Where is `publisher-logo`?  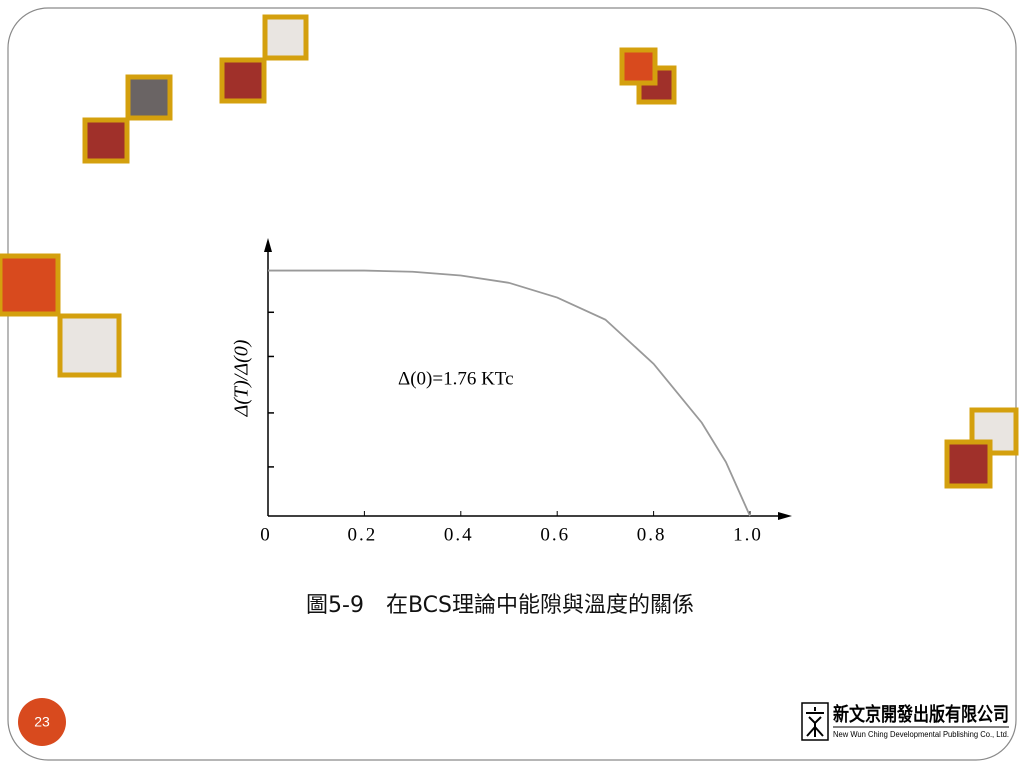 publisher-logo is located at coordinates (815, 721).